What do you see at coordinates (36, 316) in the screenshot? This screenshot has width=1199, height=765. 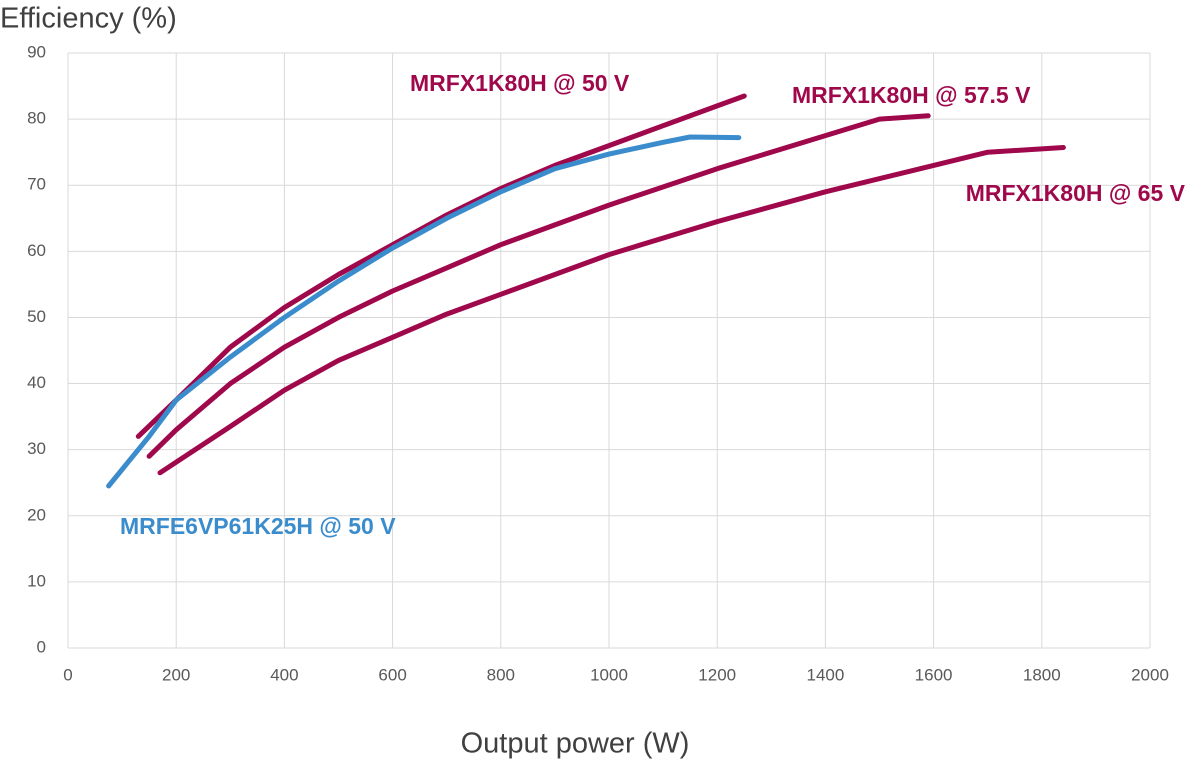 I see `y-tick-label: 50` at bounding box center [36, 316].